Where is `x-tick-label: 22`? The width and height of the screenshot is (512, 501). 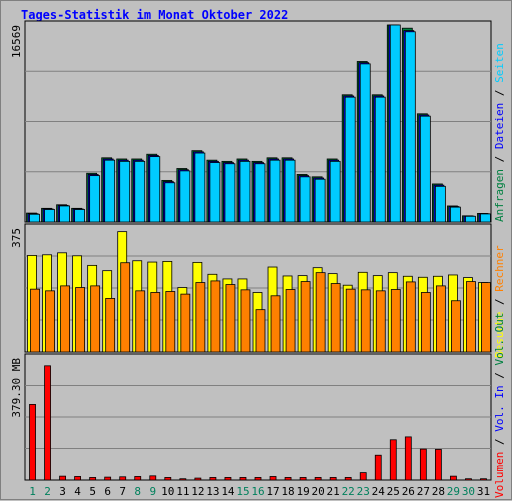 x-tick-label: 22 is located at coordinates (348, 491).